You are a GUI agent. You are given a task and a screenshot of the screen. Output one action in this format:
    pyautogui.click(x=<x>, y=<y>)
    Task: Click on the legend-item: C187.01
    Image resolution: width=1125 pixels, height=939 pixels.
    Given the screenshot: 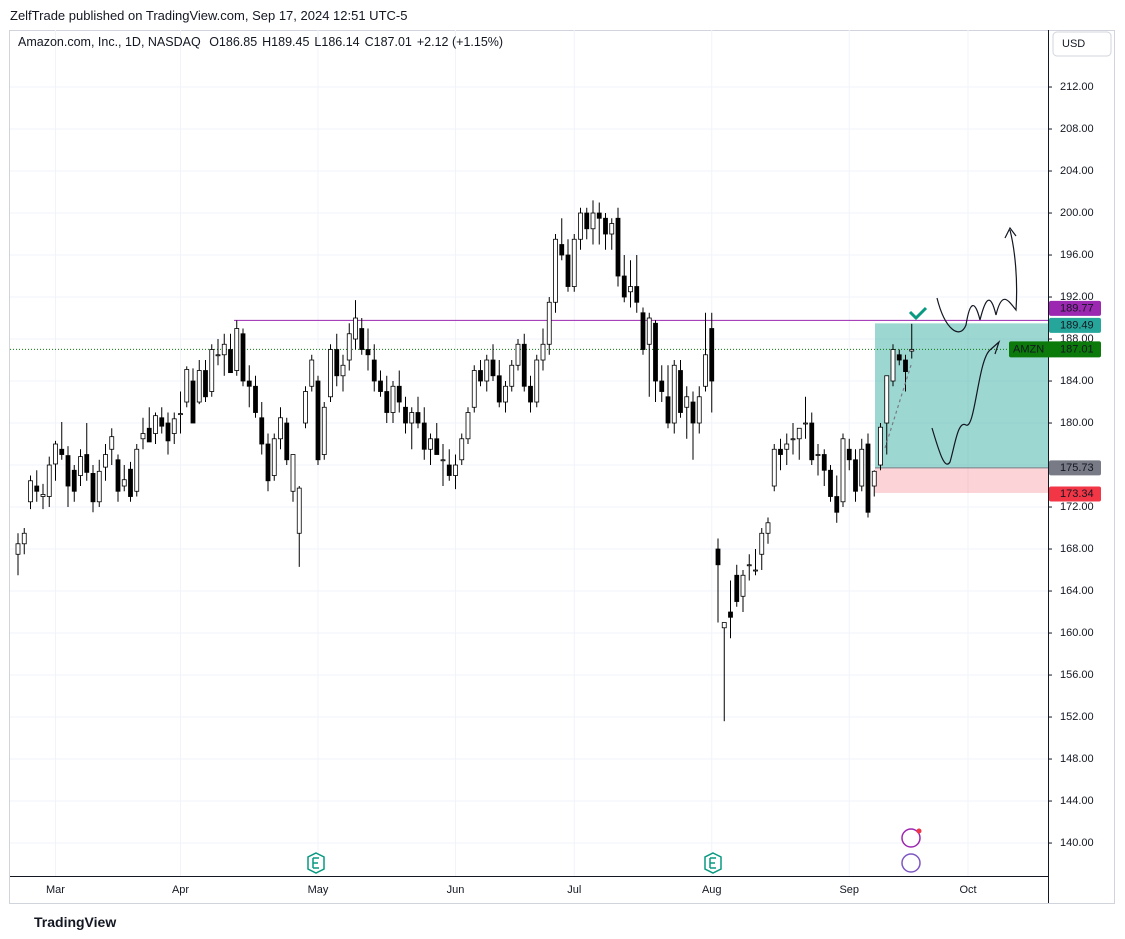 What is the action you would take?
    pyautogui.click(x=388, y=42)
    